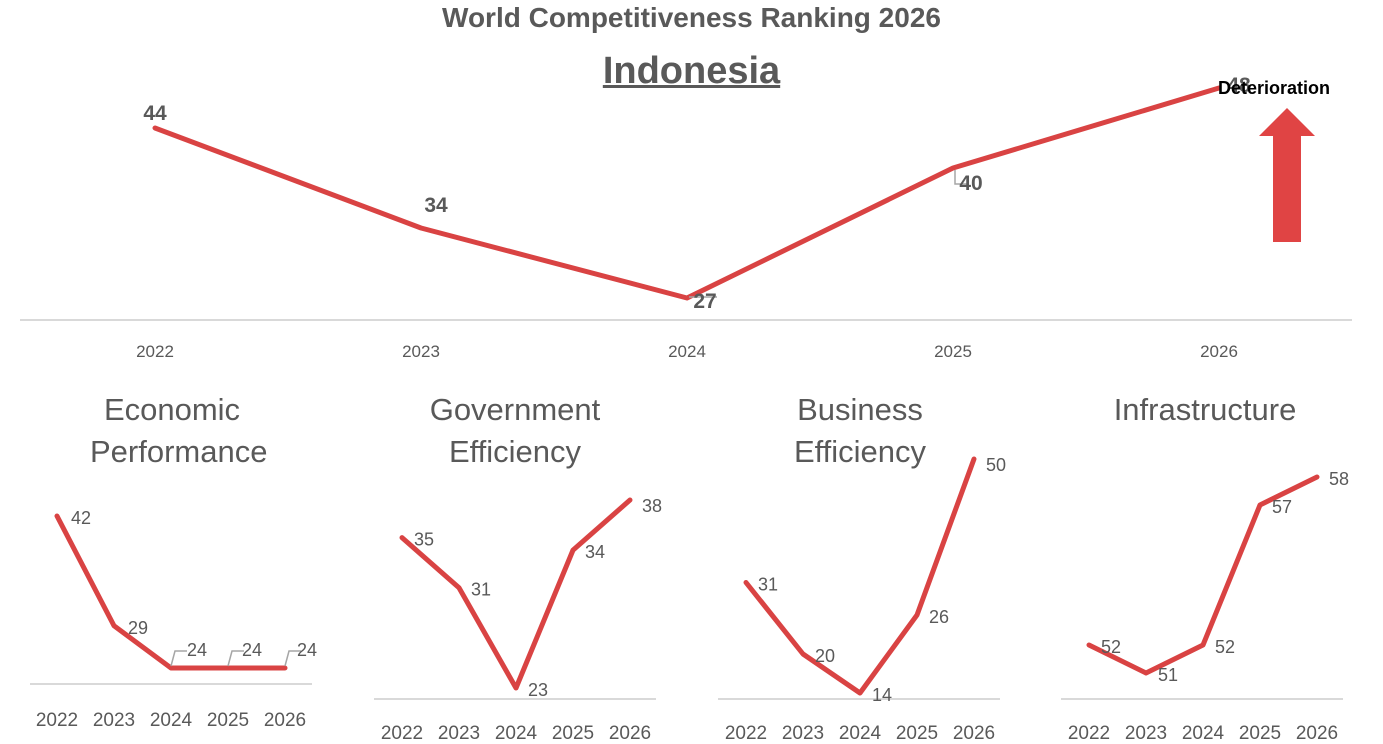  What do you see at coordinates (704, 301) in the screenshot?
I see `data-label: 27` at bounding box center [704, 301].